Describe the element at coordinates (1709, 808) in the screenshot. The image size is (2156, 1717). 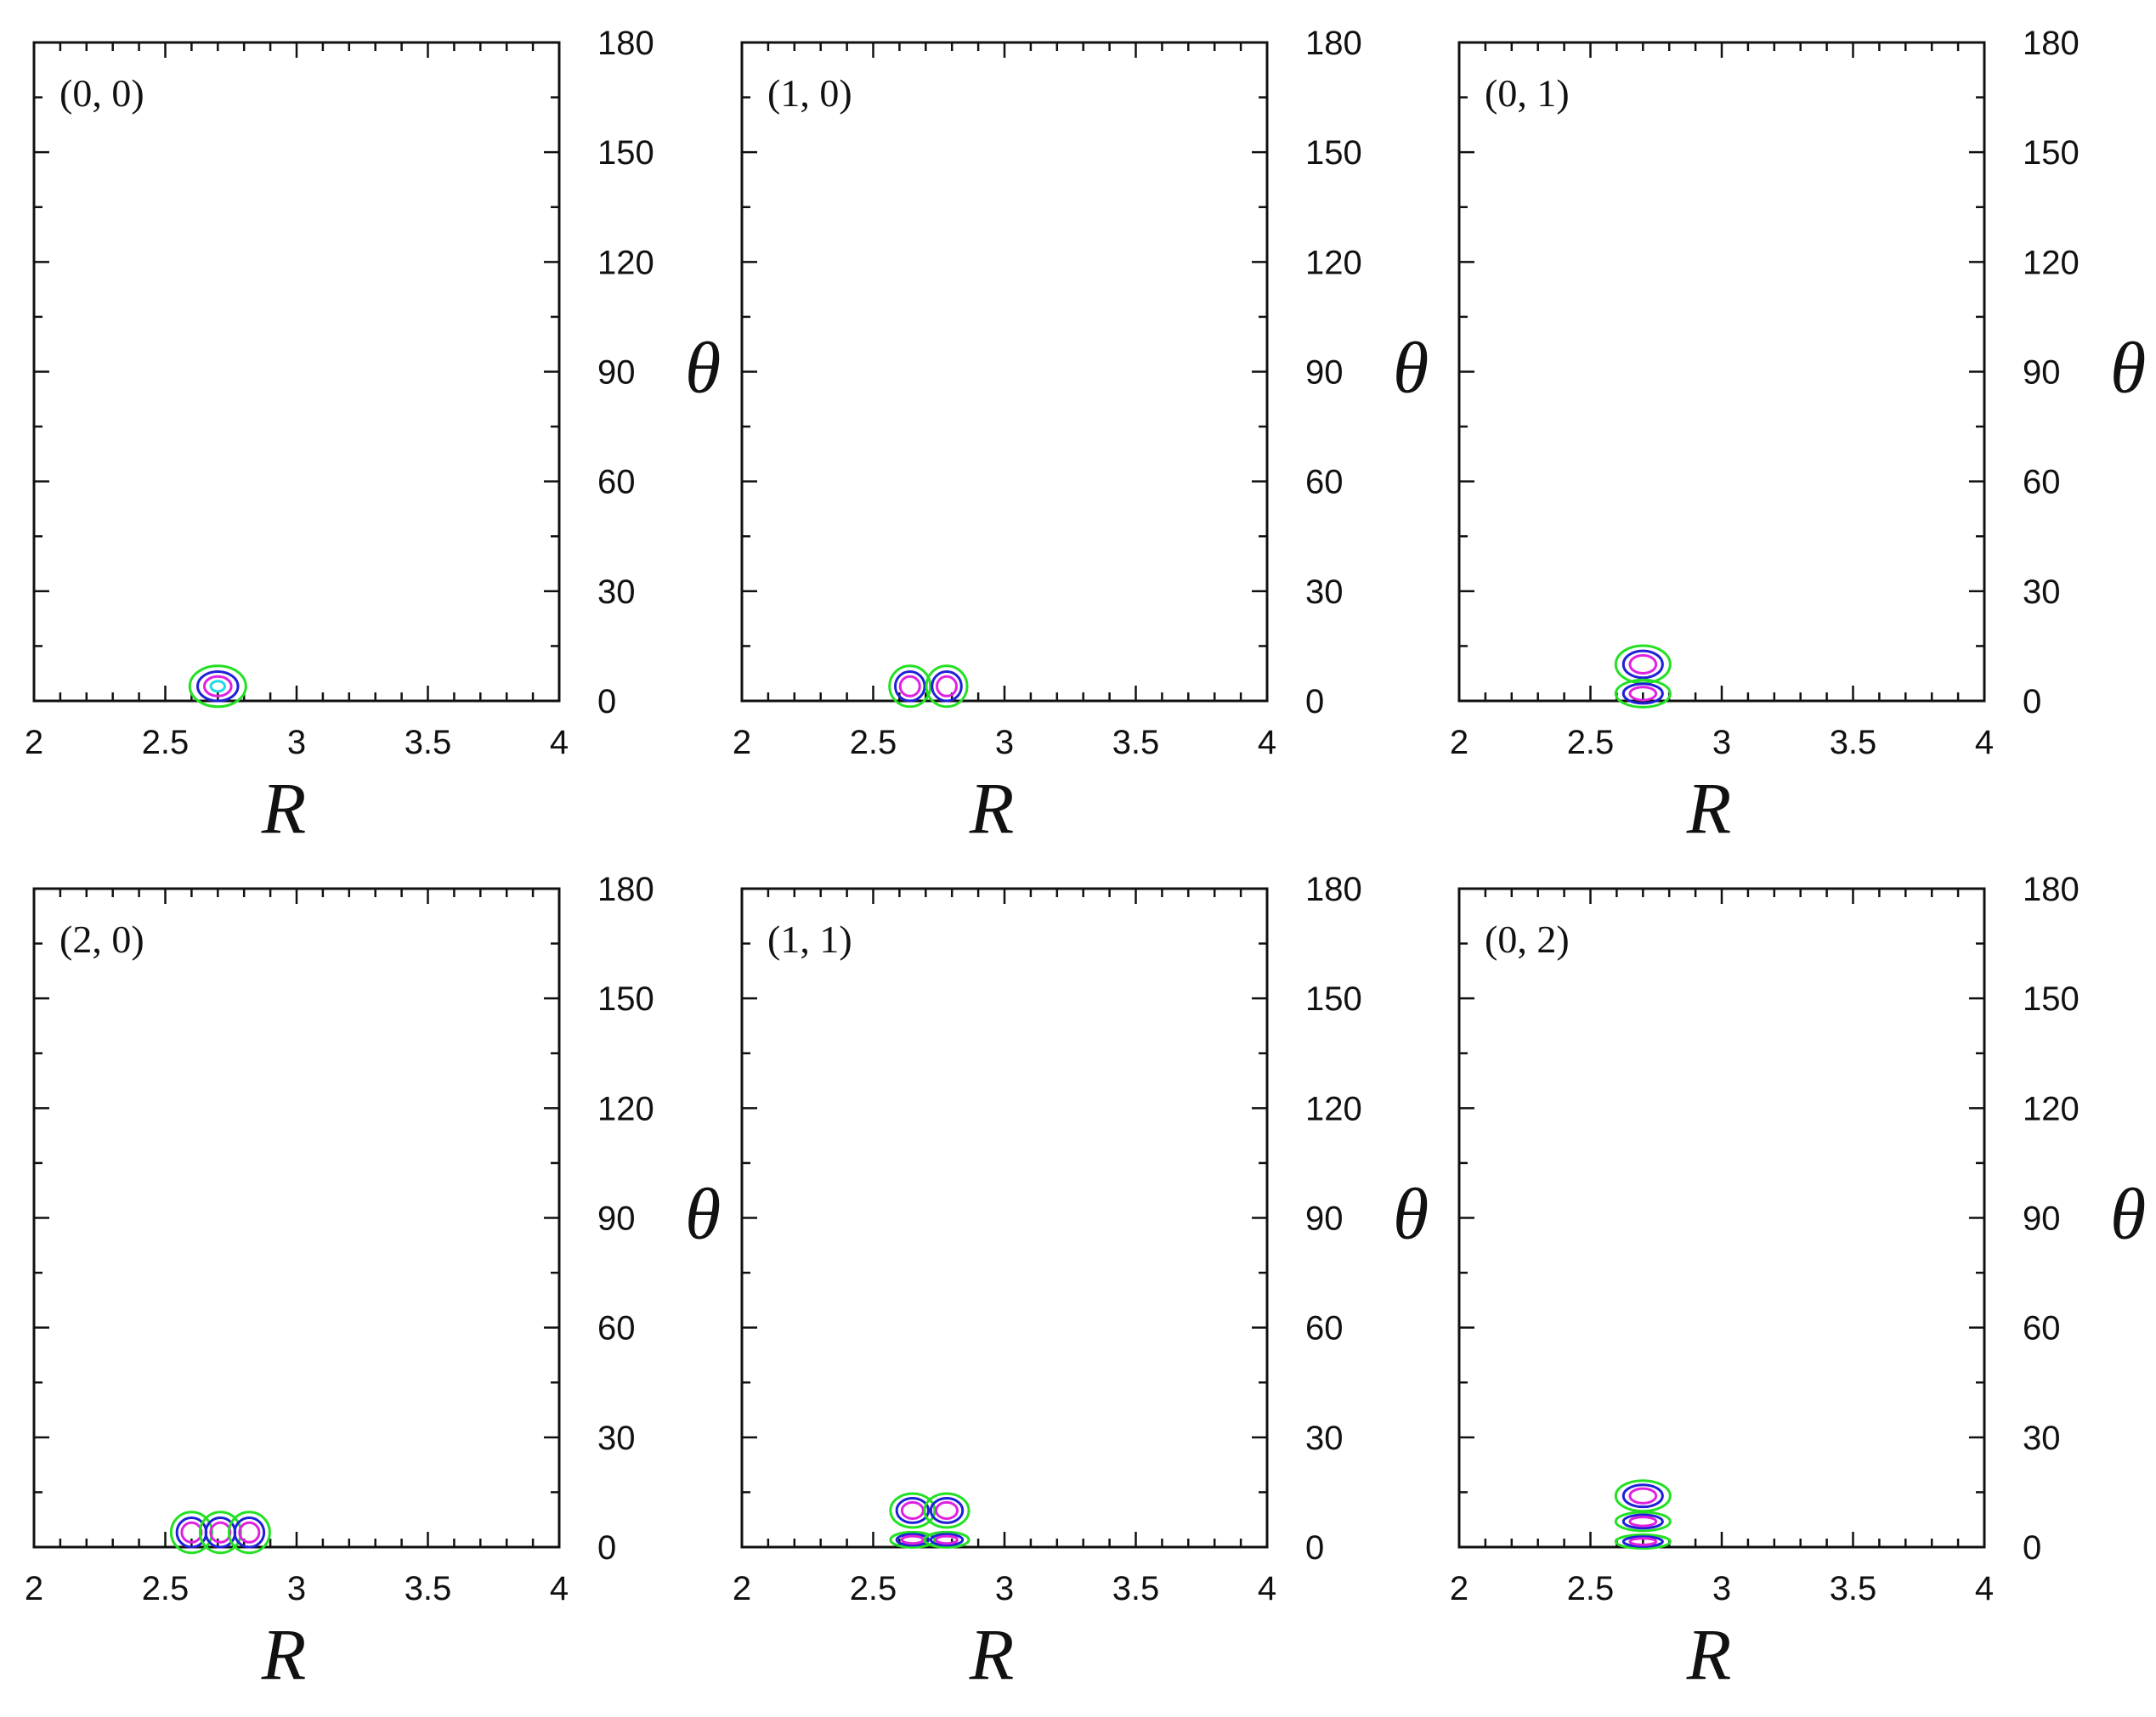
I see `x-axis-label: R` at that location.